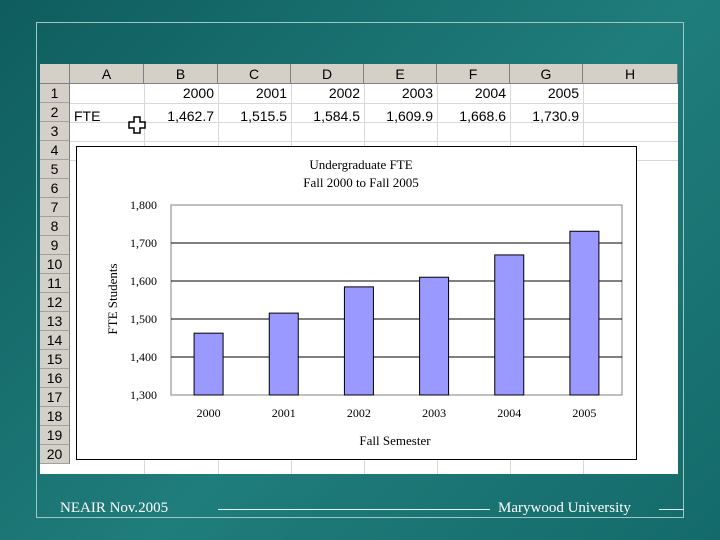 The width and height of the screenshot is (720, 540). What do you see at coordinates (112, 298) in the screenshot?
I see `y-axis-label: FTE Students` at bounding box center [112, 298].